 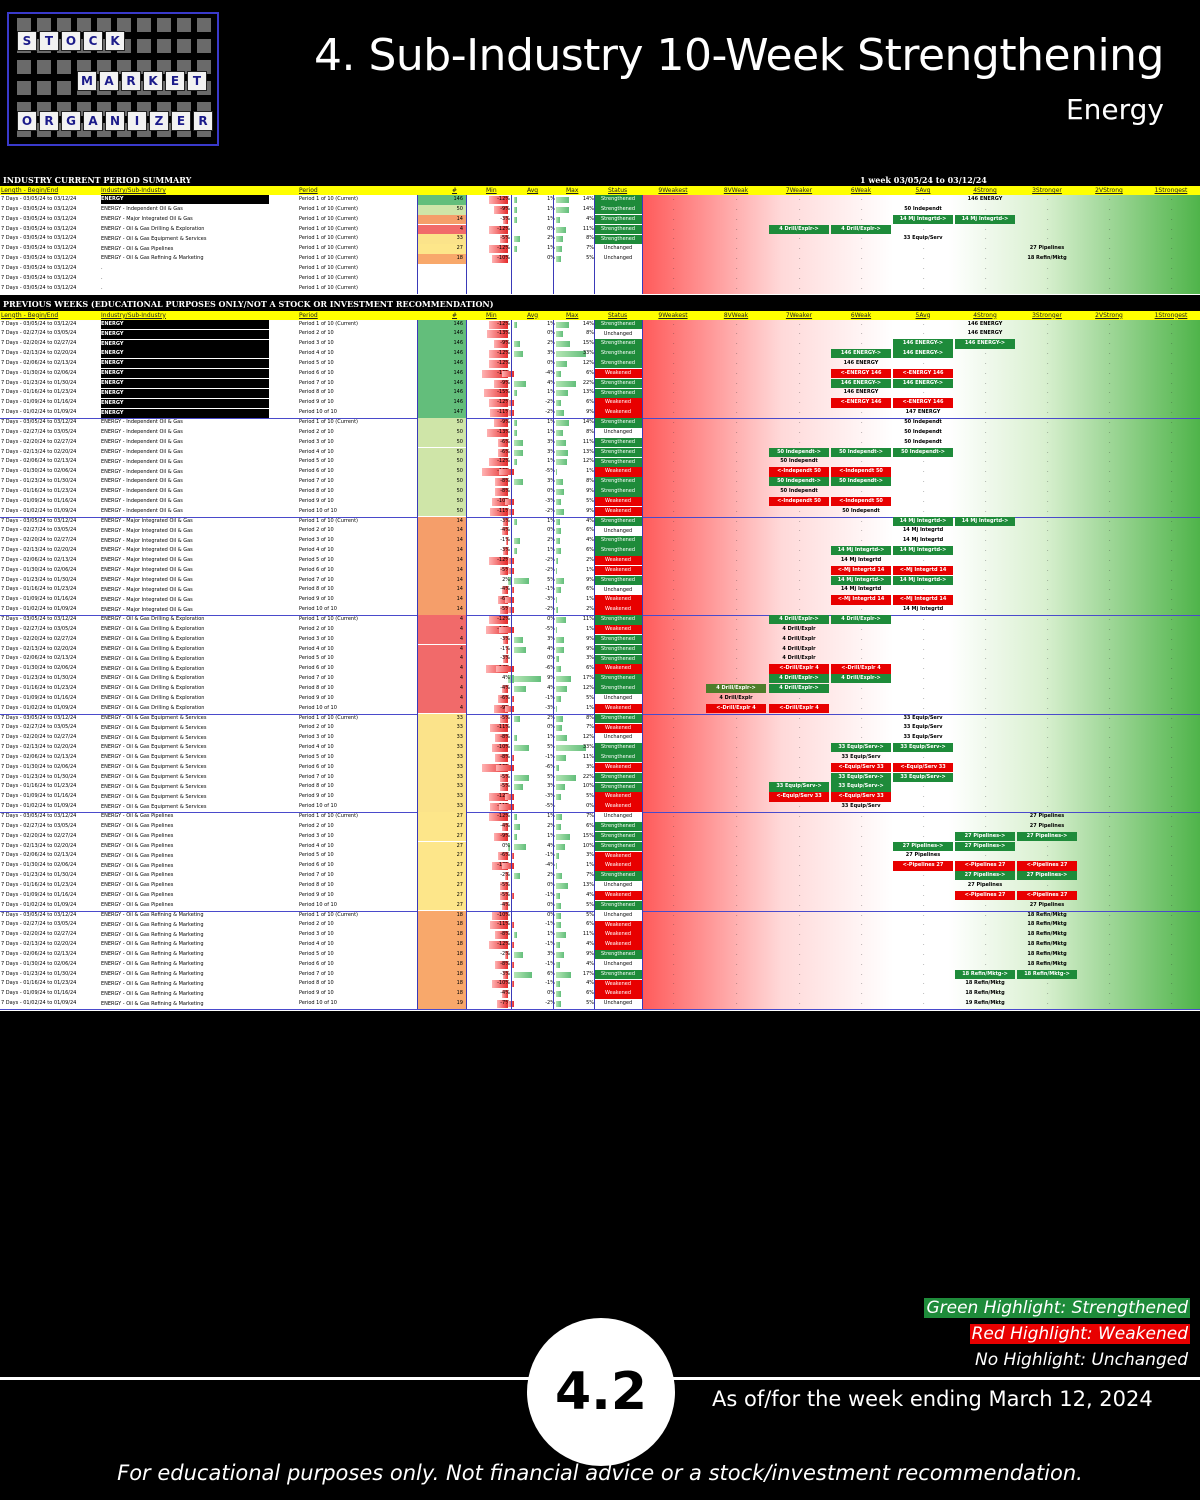 What do you see at coordinates (137, 826) in the screenshot?
I see `row-industry: ENERGY - Oil & Gas Pipelines` at bounding box center [137, 826].